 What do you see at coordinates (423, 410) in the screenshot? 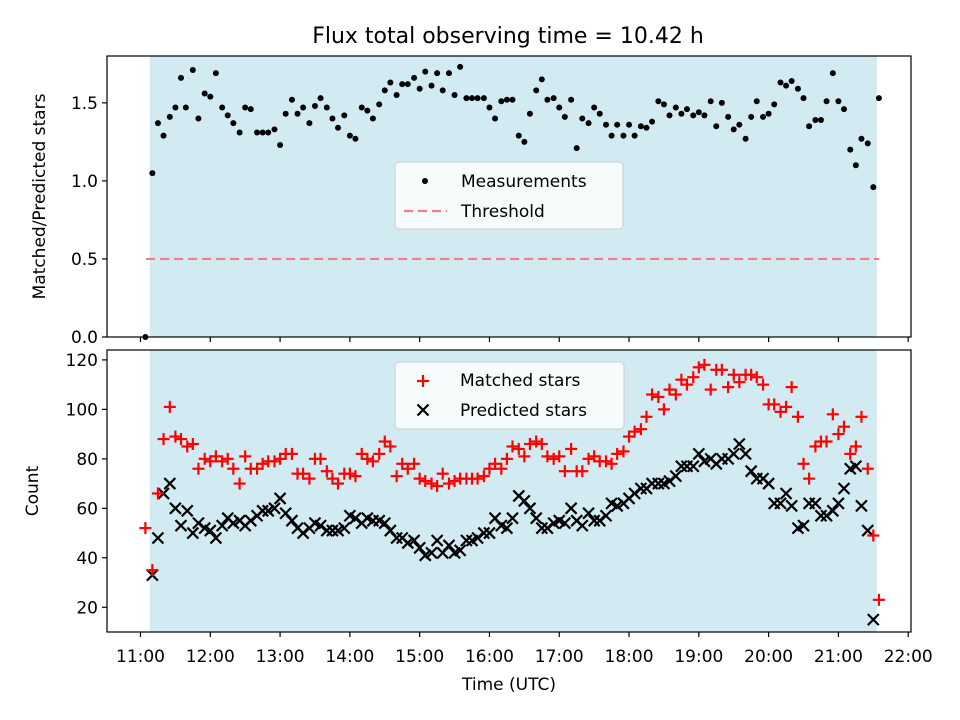
I see `legend-marker-predicted` at bounding box center [423, 410].